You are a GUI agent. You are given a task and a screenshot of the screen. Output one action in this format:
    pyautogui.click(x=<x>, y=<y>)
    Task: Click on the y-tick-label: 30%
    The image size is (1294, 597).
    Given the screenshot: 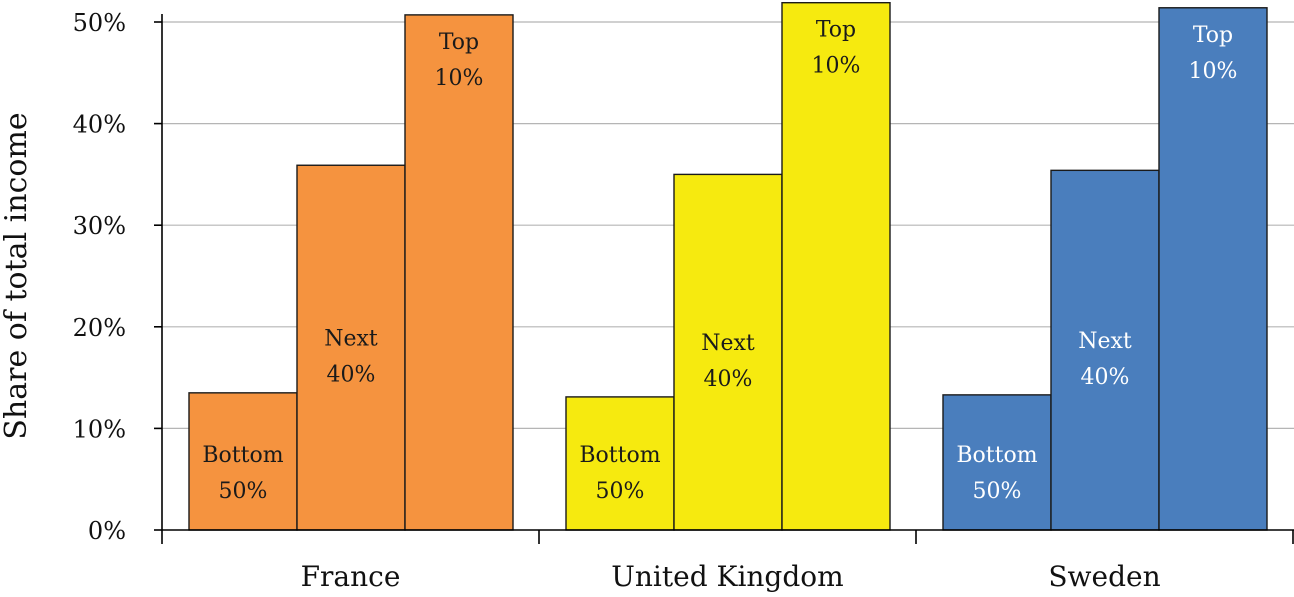 What is the action you would take?
    pyautogui.click(x=99, y=226)
    